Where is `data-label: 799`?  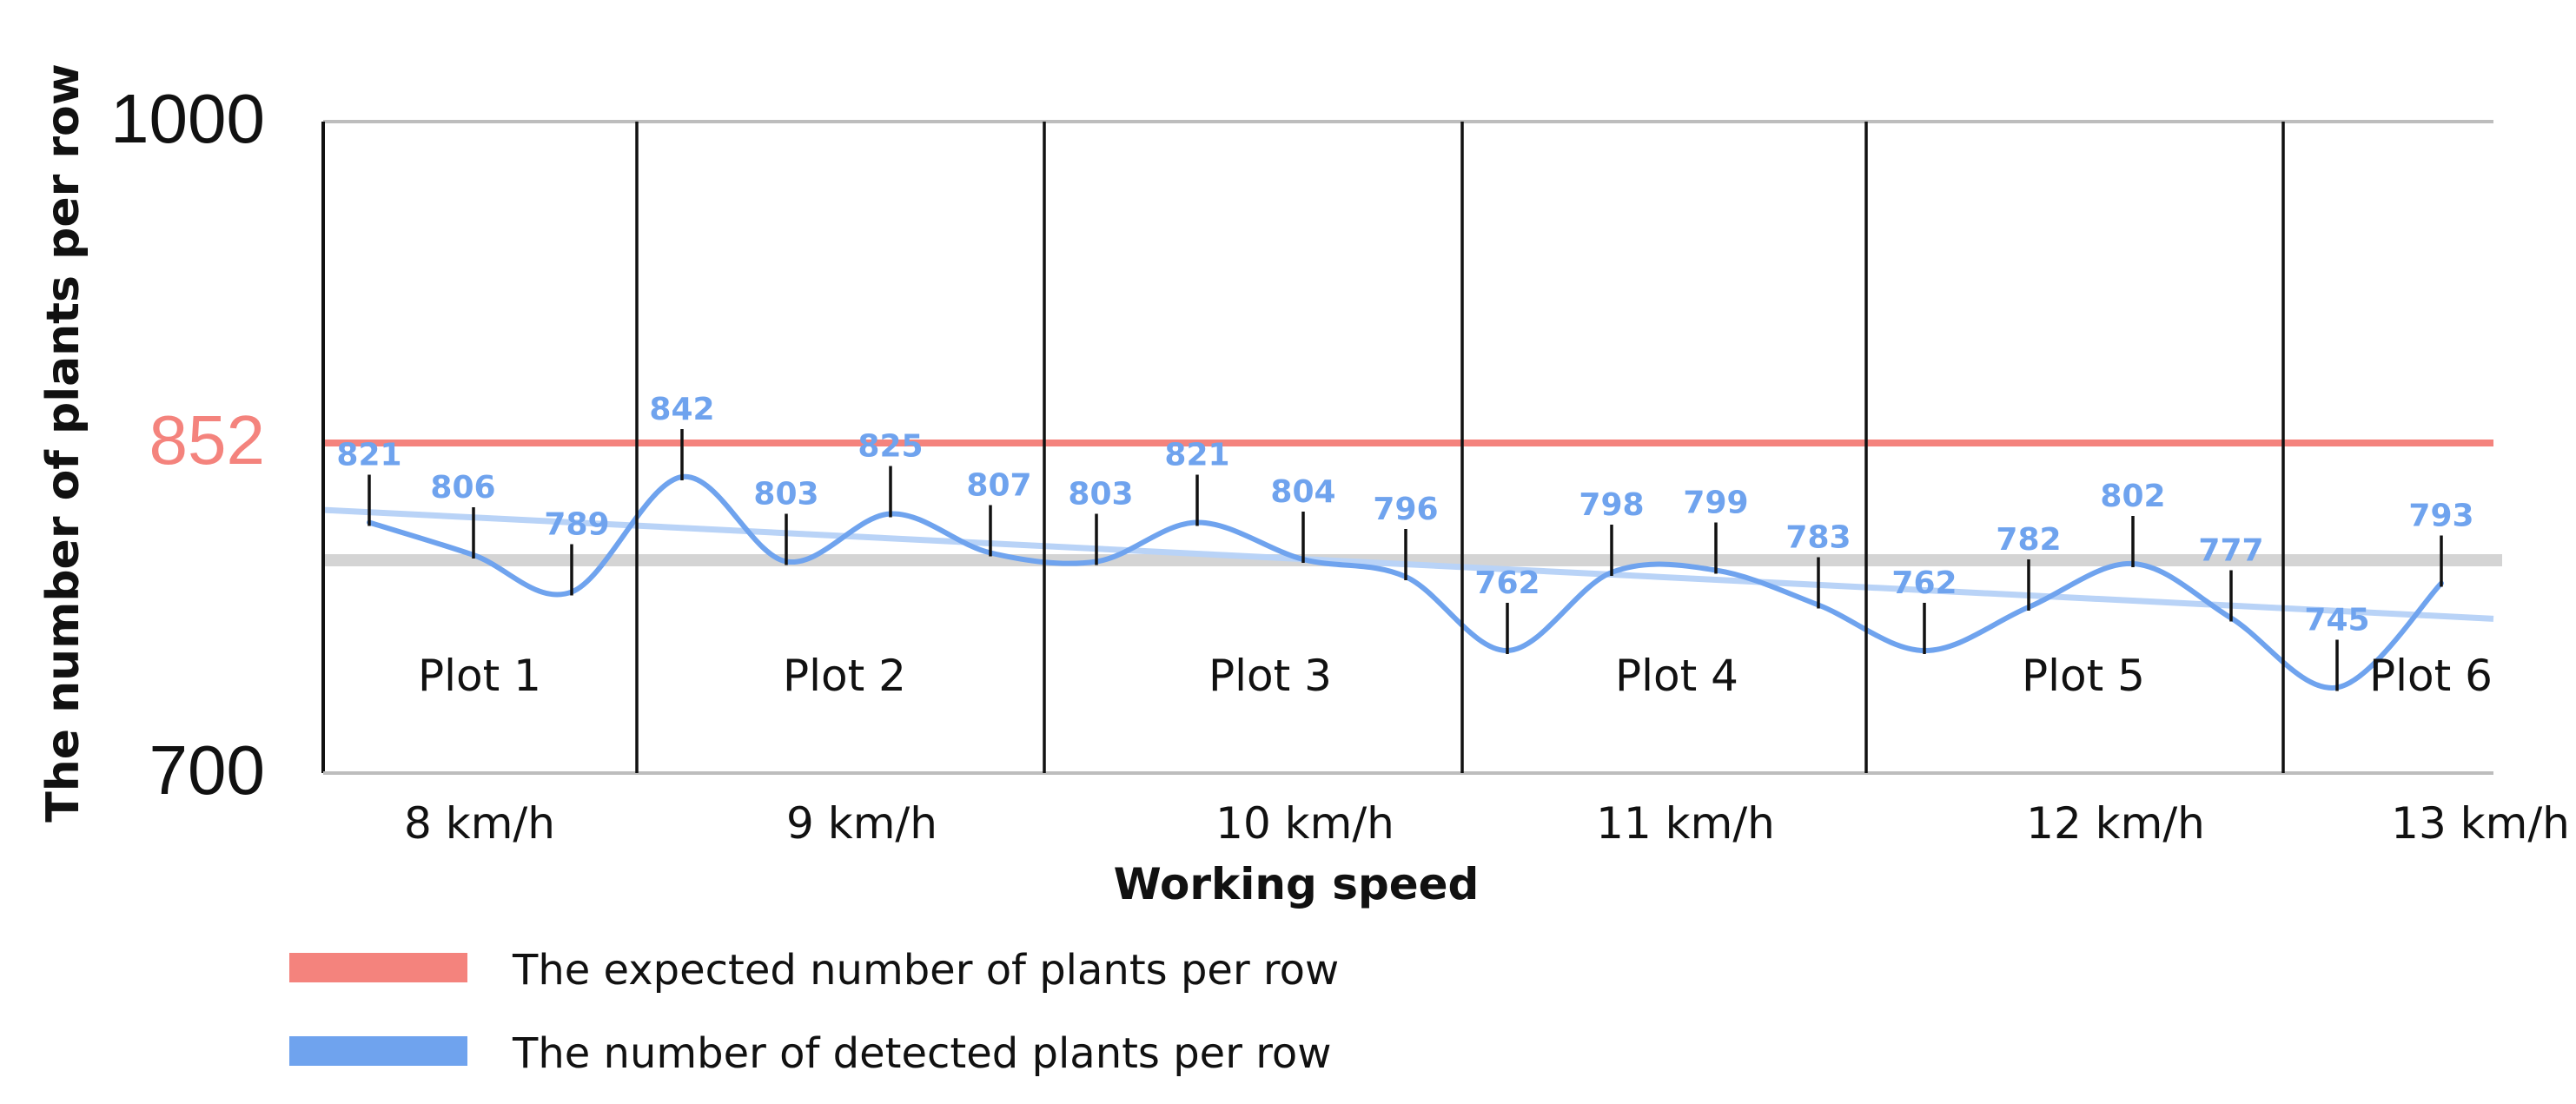
data-label: 799 is located at coordinates (1715, 504).